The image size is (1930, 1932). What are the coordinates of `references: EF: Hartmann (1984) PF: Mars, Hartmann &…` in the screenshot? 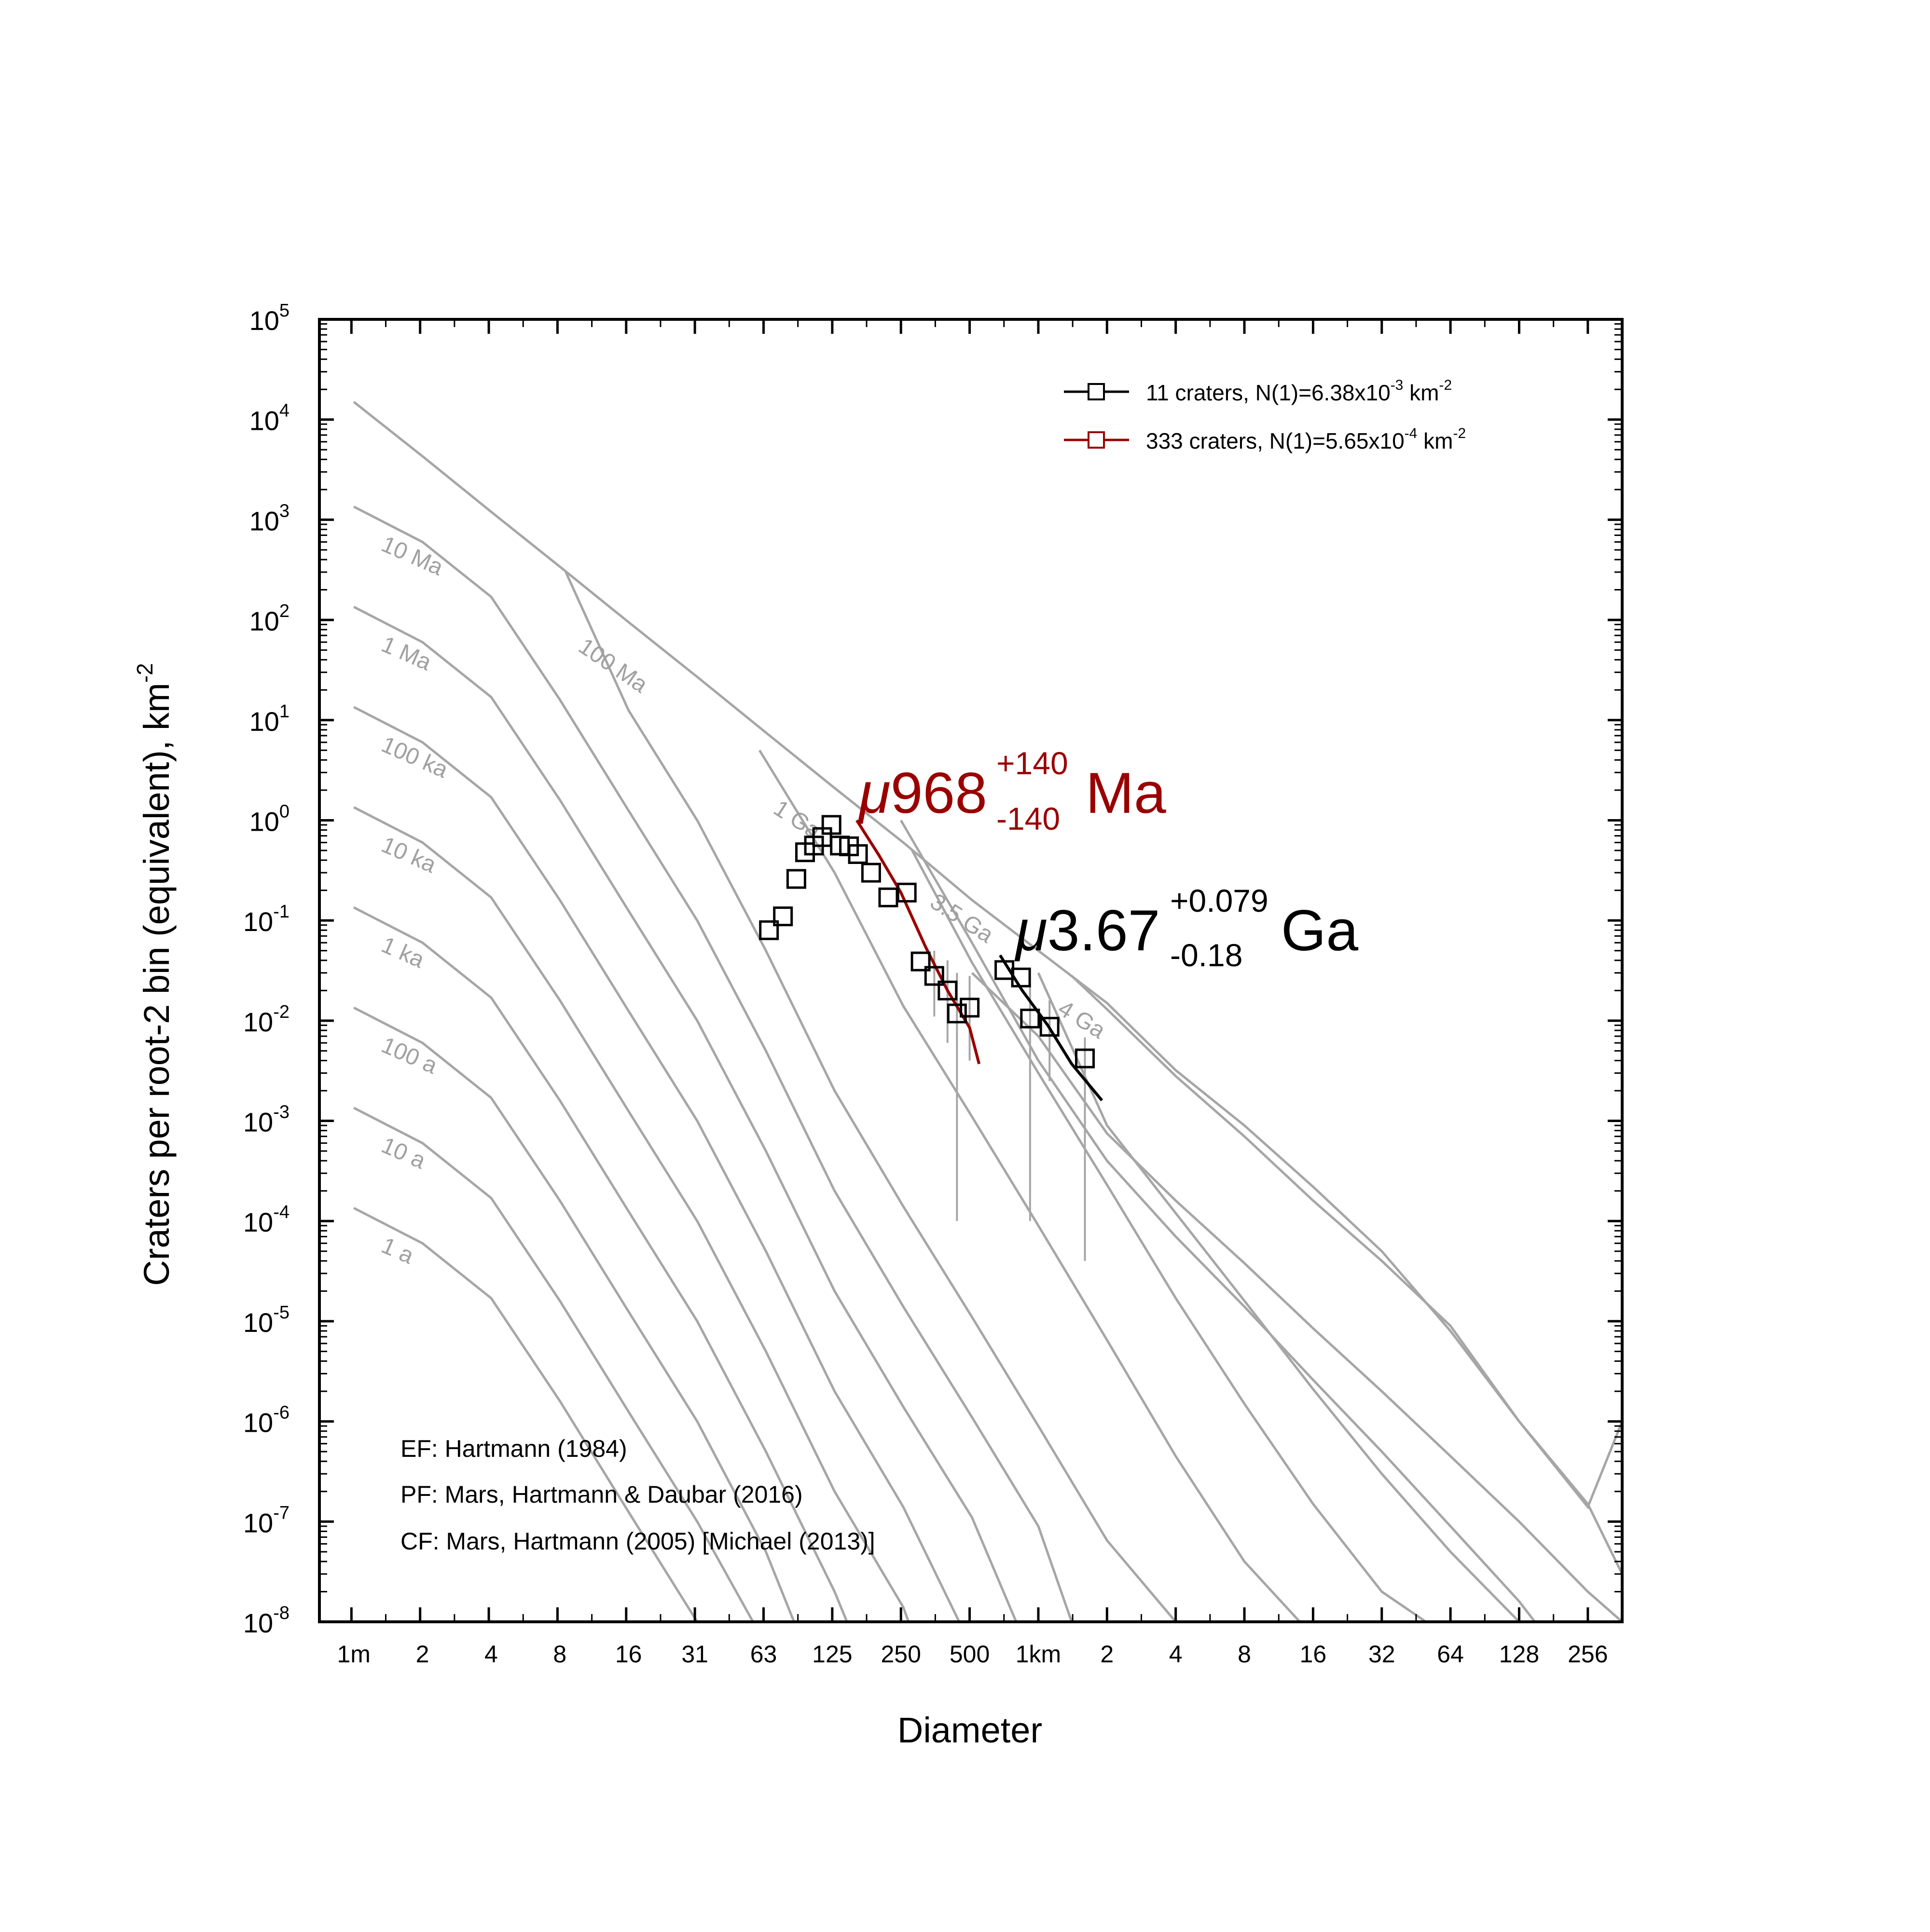 It's located at (637, 1495).